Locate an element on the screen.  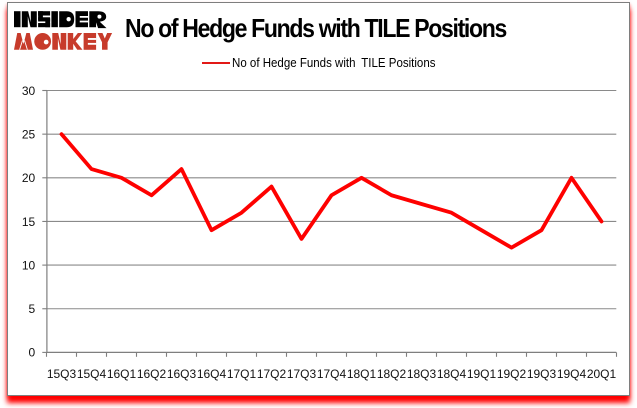
svg-text: 20Q1 is located at coordinates (602, 374).